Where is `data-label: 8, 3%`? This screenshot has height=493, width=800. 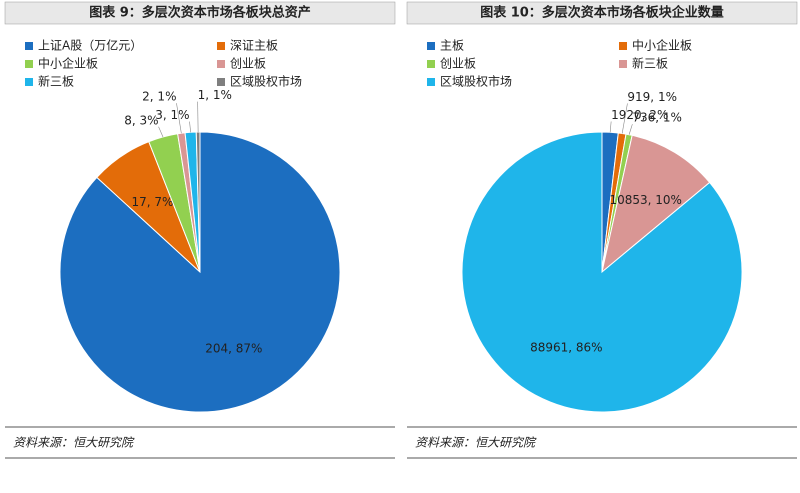
data-label: 8, 3% is located at coordinates (141, 120).